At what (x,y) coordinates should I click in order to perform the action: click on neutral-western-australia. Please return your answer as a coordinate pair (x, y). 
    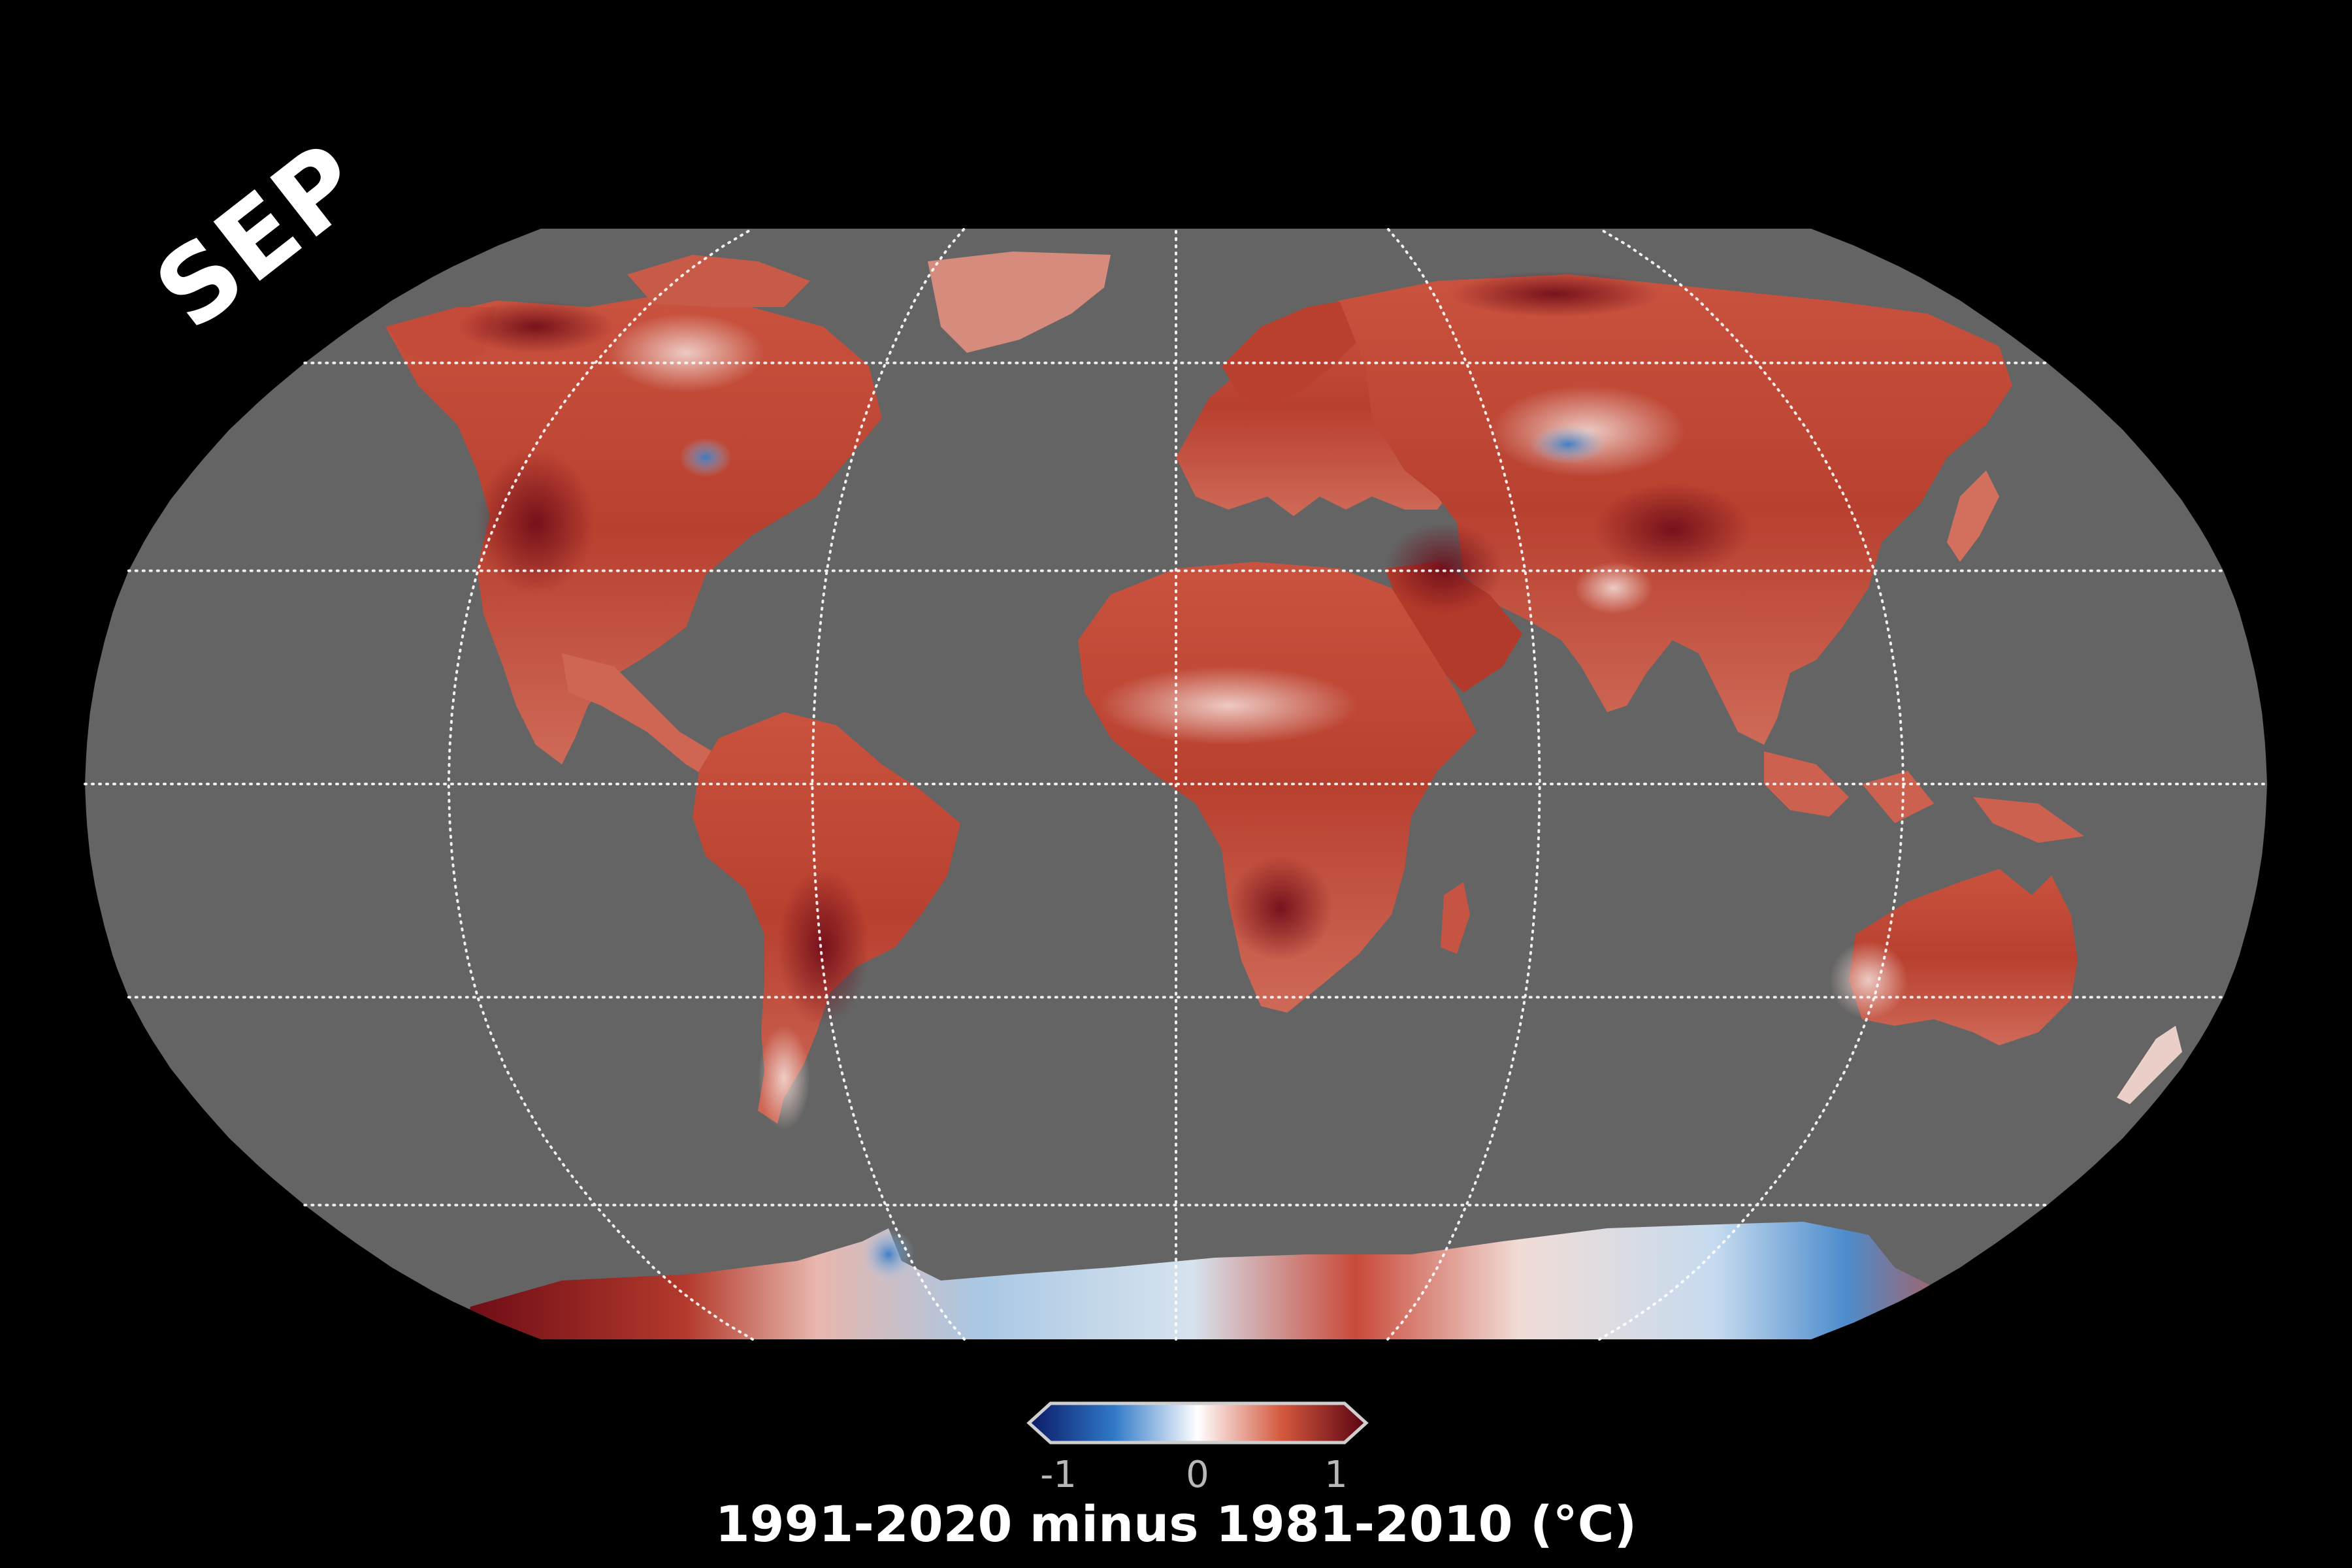
    Looking at the image, I should click on (1868, 980).